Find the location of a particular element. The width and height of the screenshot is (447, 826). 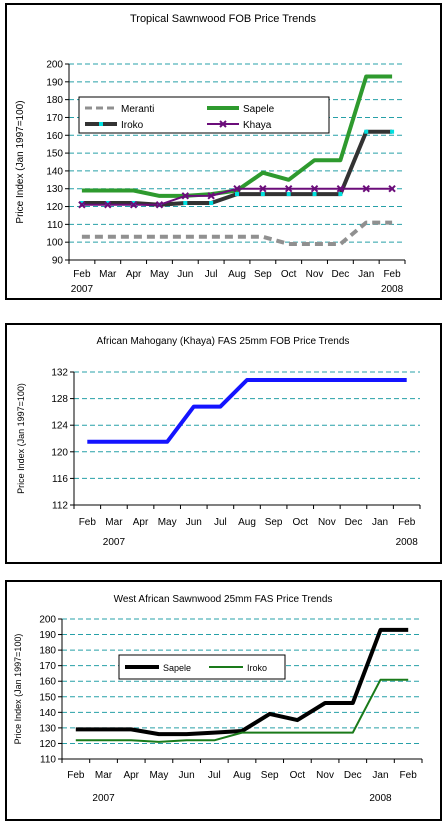

series-line-meranti is located at coordinates (237, 233).